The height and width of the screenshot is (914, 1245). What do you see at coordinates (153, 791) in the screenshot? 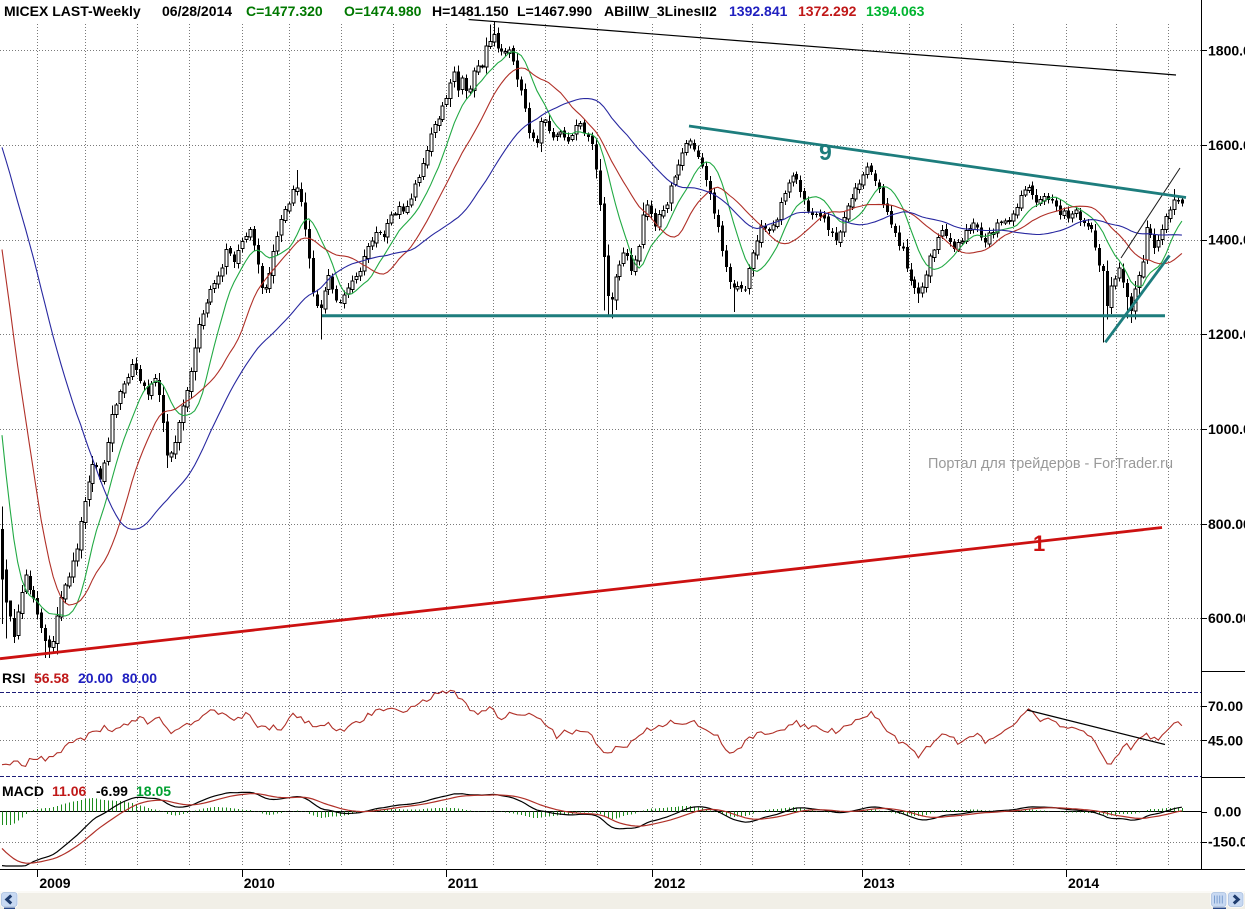
I see `svg-text: 18.05` at bounding box center [153, 791].